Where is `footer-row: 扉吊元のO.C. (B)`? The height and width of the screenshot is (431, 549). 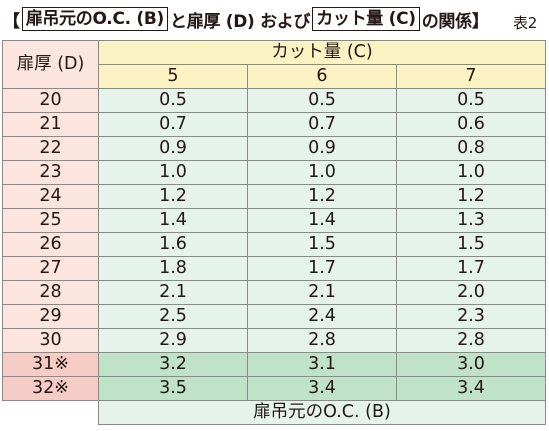 footer-row: 扉吊元のO.C. (B) is located at coordinates (274, 412).